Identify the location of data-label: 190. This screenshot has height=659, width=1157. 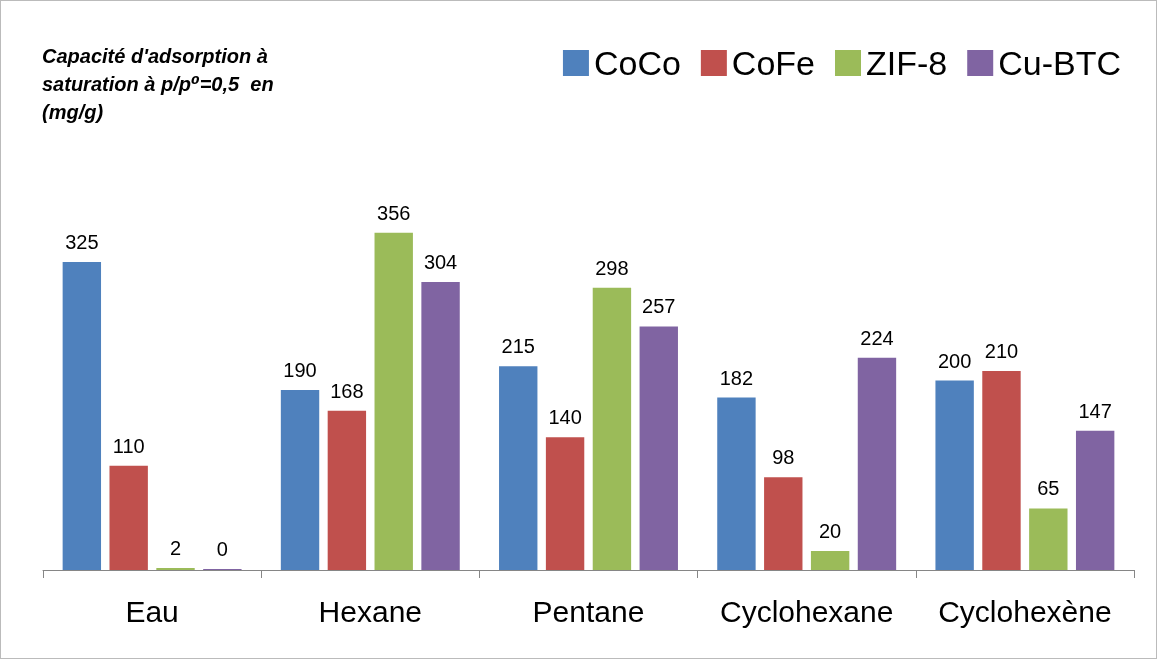
(300, 369).